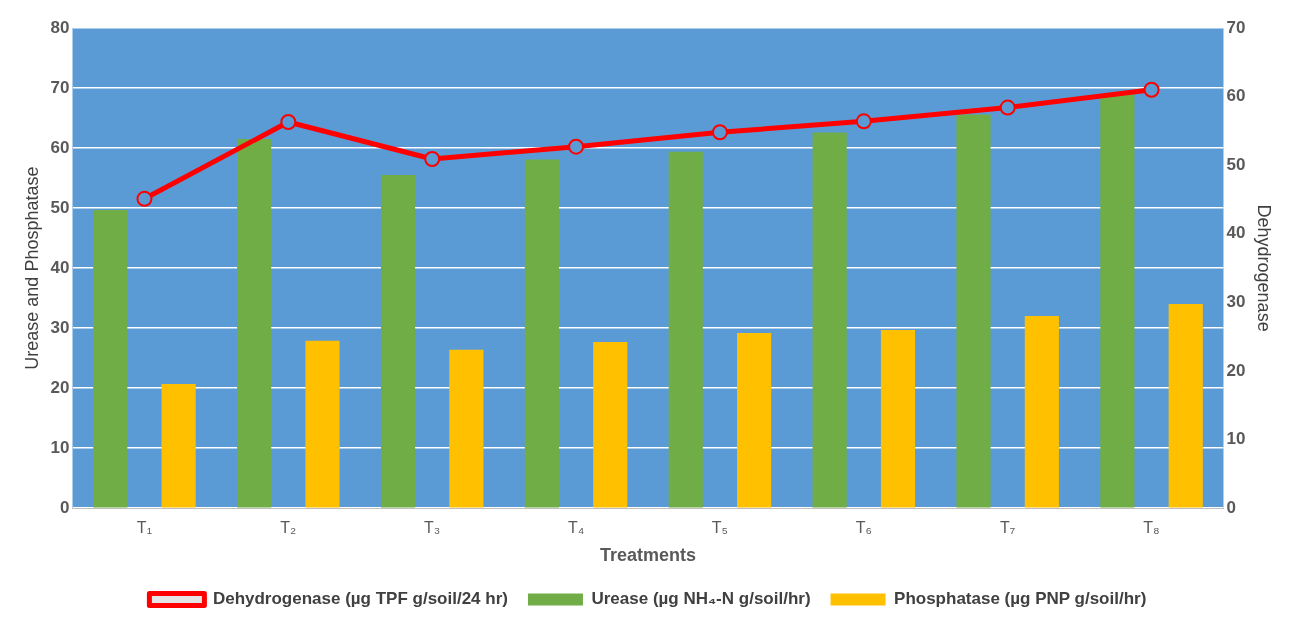 The image size is (1299, 630). What do you see at coordinates (60, 207) in the screenshot?
I see `y-tick-label: 50` at bounding box center [60, 207].